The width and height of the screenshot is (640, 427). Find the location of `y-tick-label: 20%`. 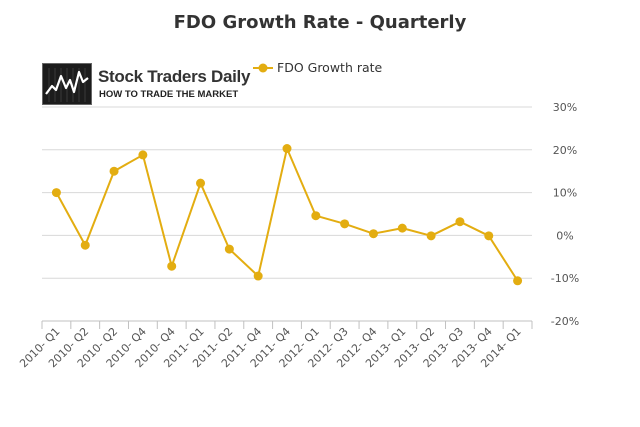

y-tick-label: 20% is located at coordinates (565, 150).